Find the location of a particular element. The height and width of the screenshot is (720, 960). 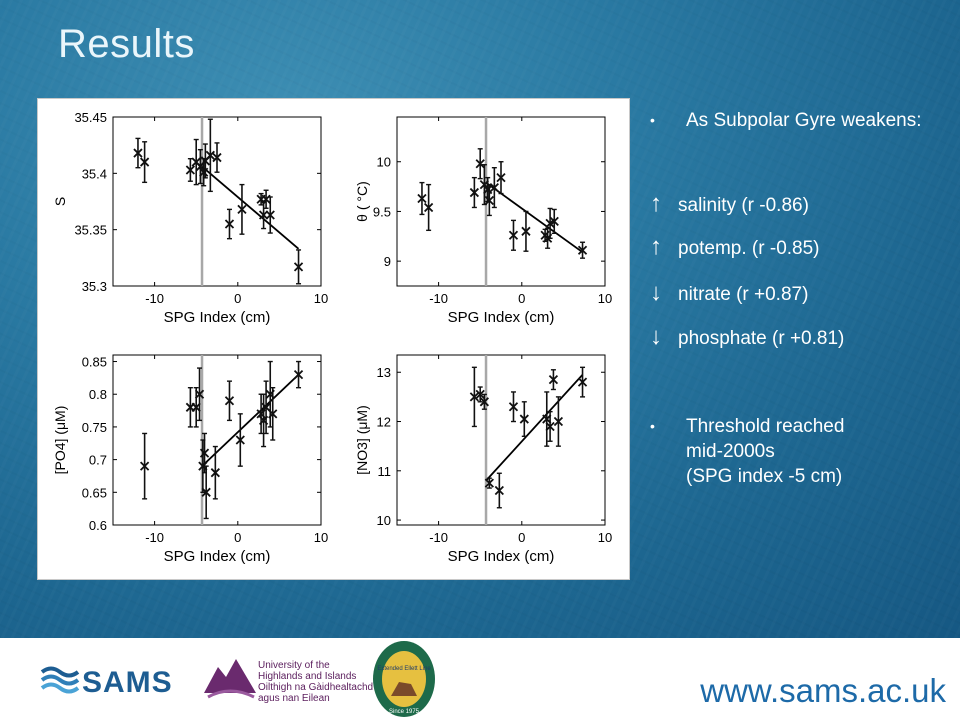

y-tick-label: 9.5 is located at coordinates (382, 211).